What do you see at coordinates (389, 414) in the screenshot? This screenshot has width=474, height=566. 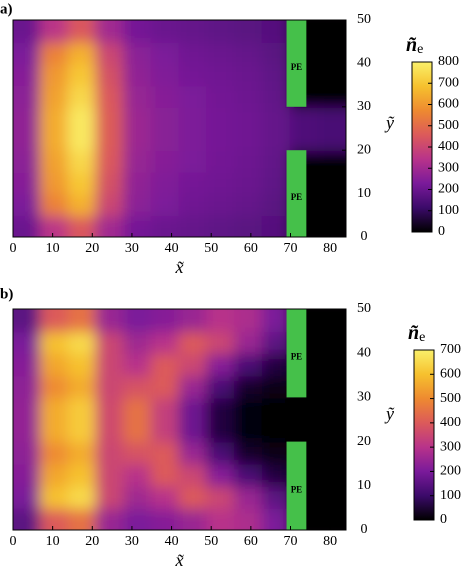 I see `y-axis-label: ỹ` at bounding box center [389, 414].